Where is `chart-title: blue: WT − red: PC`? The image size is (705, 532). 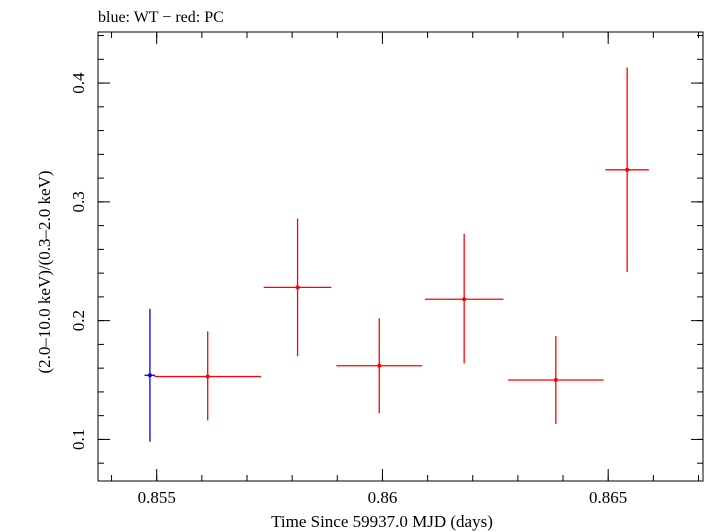
chart-title: blue: WT − red: PC is located at coordinates (161, 17).